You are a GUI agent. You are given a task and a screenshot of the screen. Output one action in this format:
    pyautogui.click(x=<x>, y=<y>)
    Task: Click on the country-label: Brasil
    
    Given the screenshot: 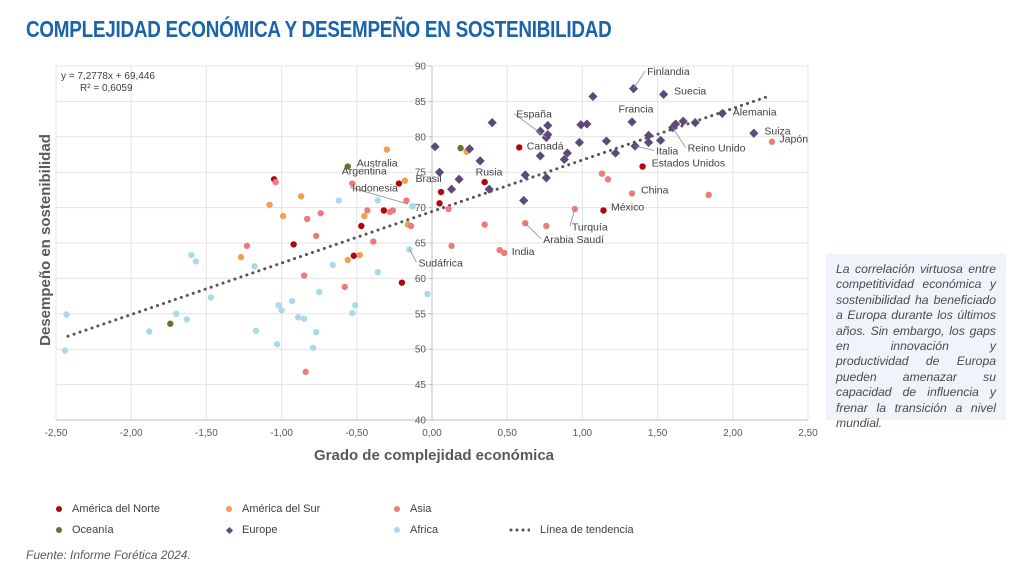 What is the action you would take?
    pyautogui.click(x=428, y=179)
    